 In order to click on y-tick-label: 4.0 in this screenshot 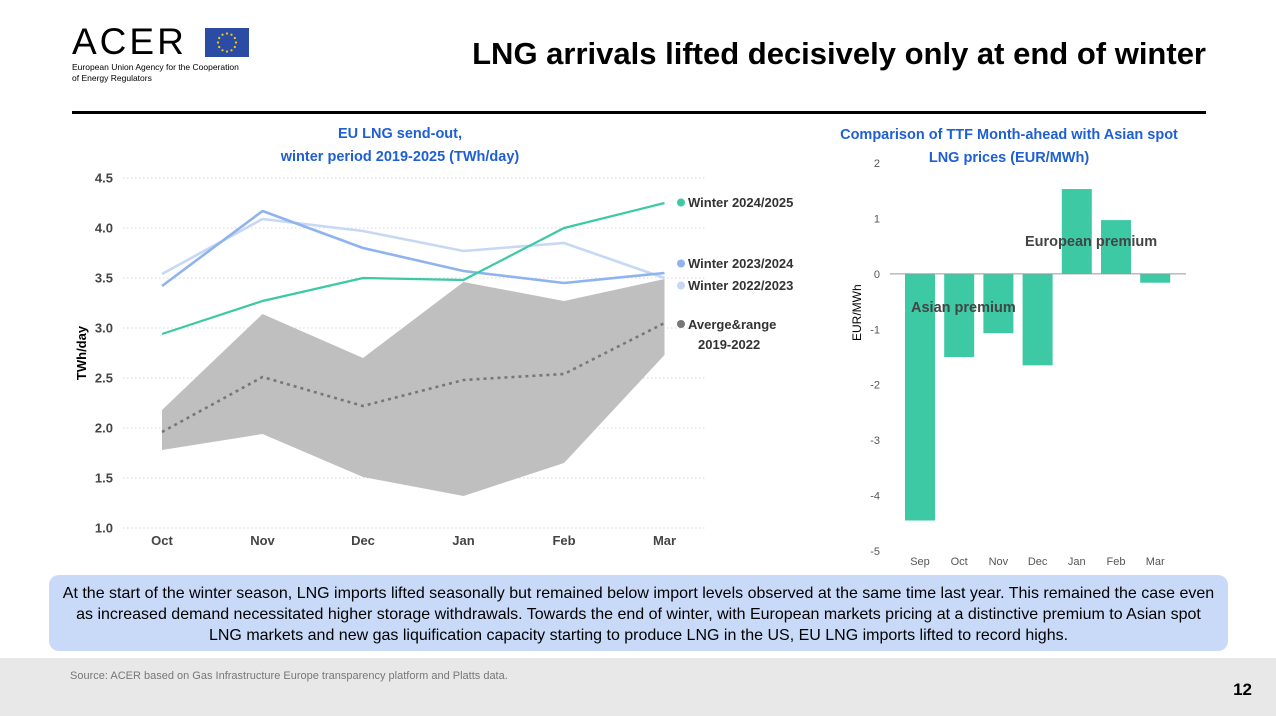, I will do `click(104, 228)`.